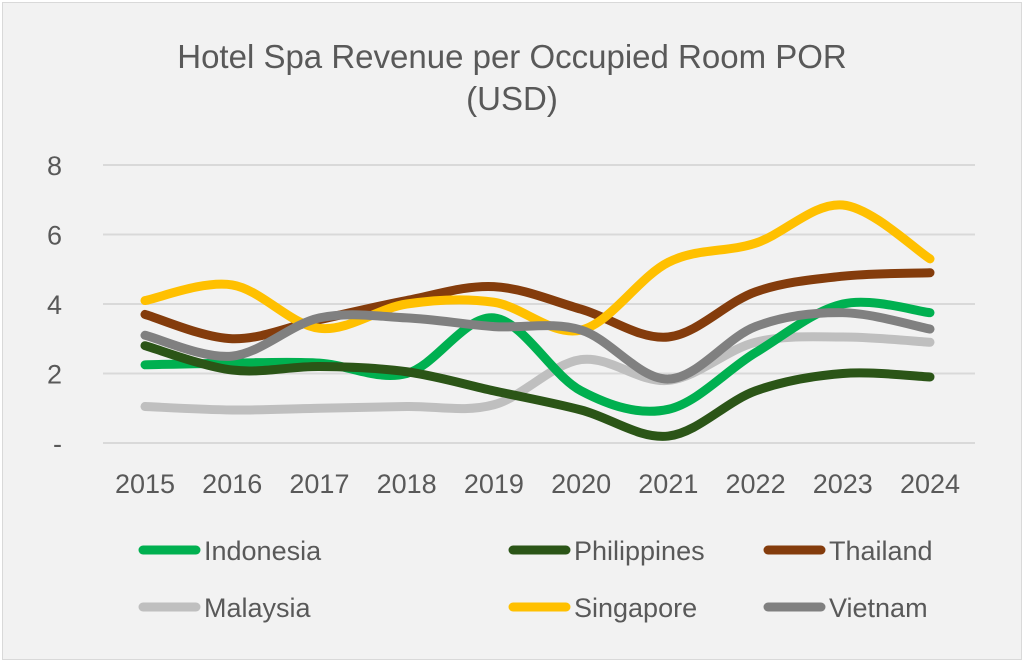  I want to click on legend-label: Vietnam, so click(878, 608).